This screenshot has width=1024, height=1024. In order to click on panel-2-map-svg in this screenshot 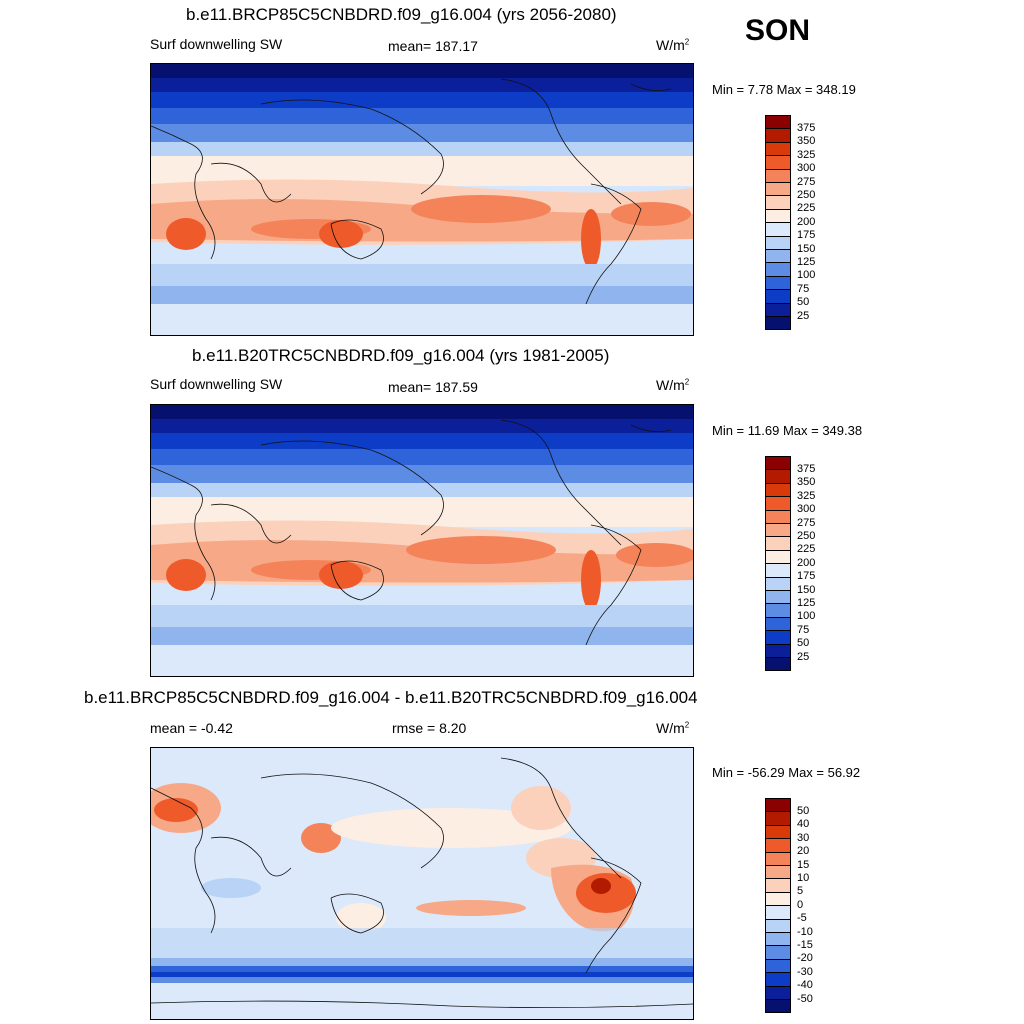, I will do `click(422, 540)`.